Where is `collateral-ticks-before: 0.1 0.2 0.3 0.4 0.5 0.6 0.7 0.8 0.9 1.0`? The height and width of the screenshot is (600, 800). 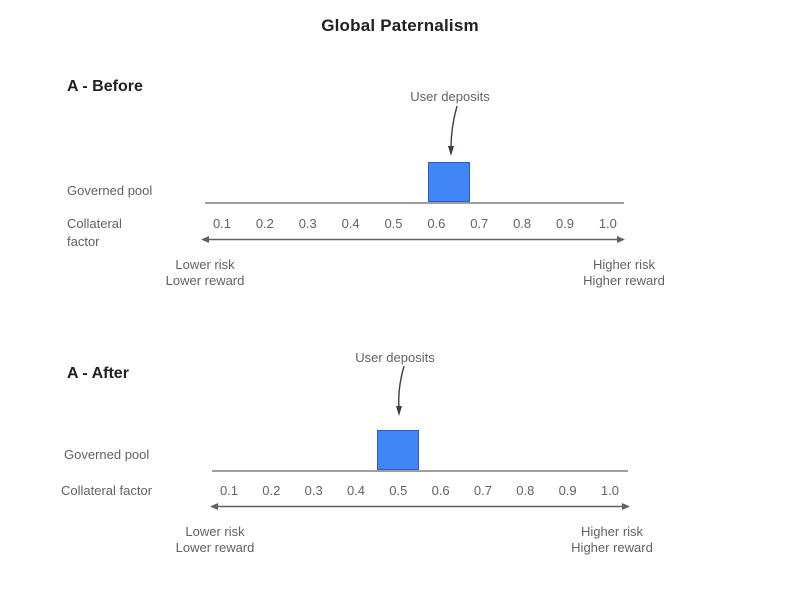
collateral-ticks-before: 0.1 0.2 0.3 0.4 0.5 0.6 0.7 0.8 0.9 1.0 is located at coordinates (415, 223).